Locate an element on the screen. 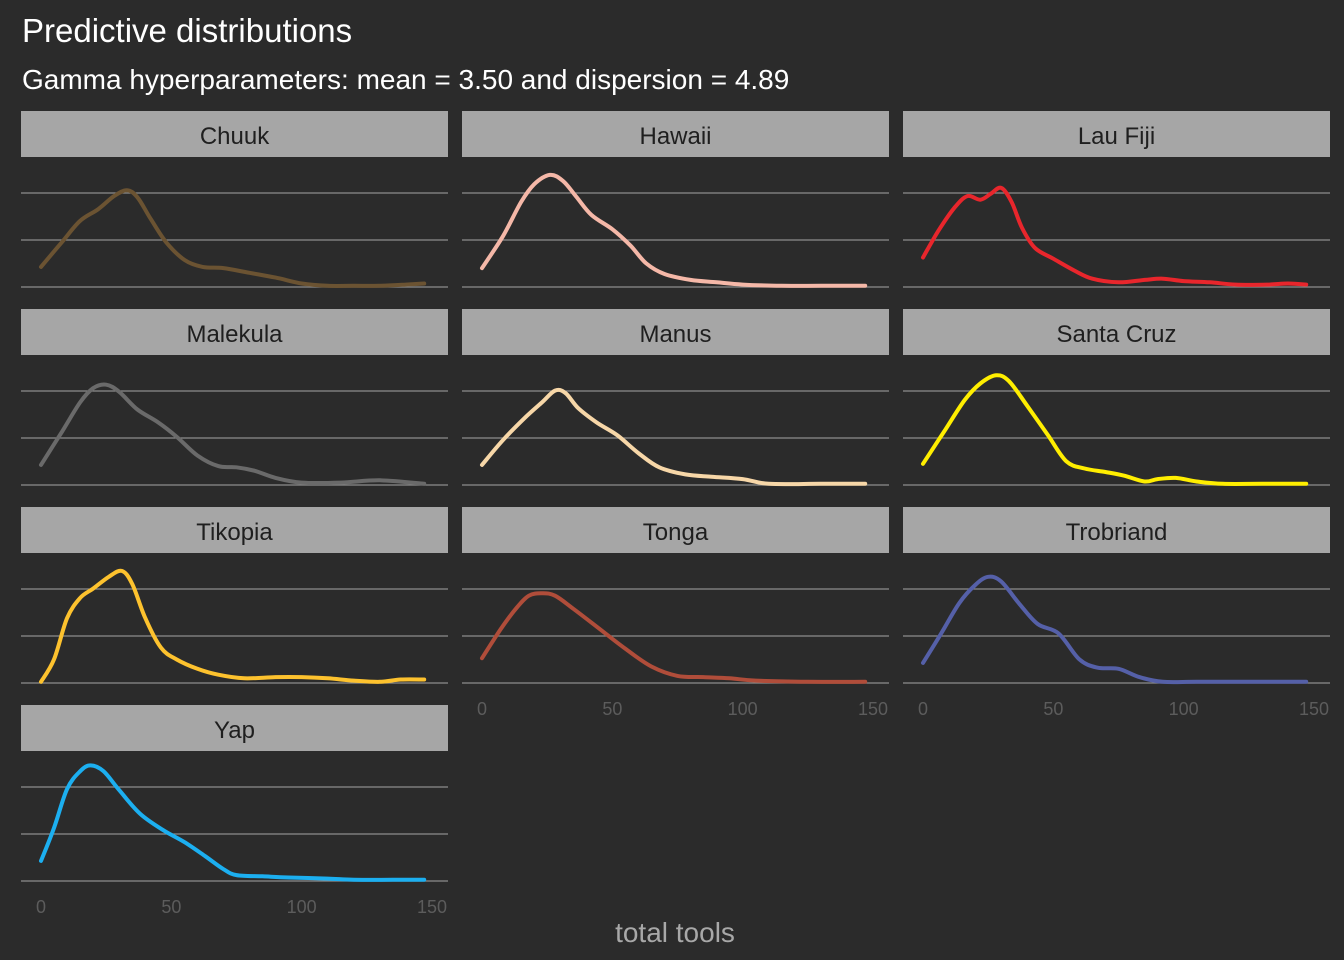  density-curve-santa-cruz is located at coordinates (1115, 429).